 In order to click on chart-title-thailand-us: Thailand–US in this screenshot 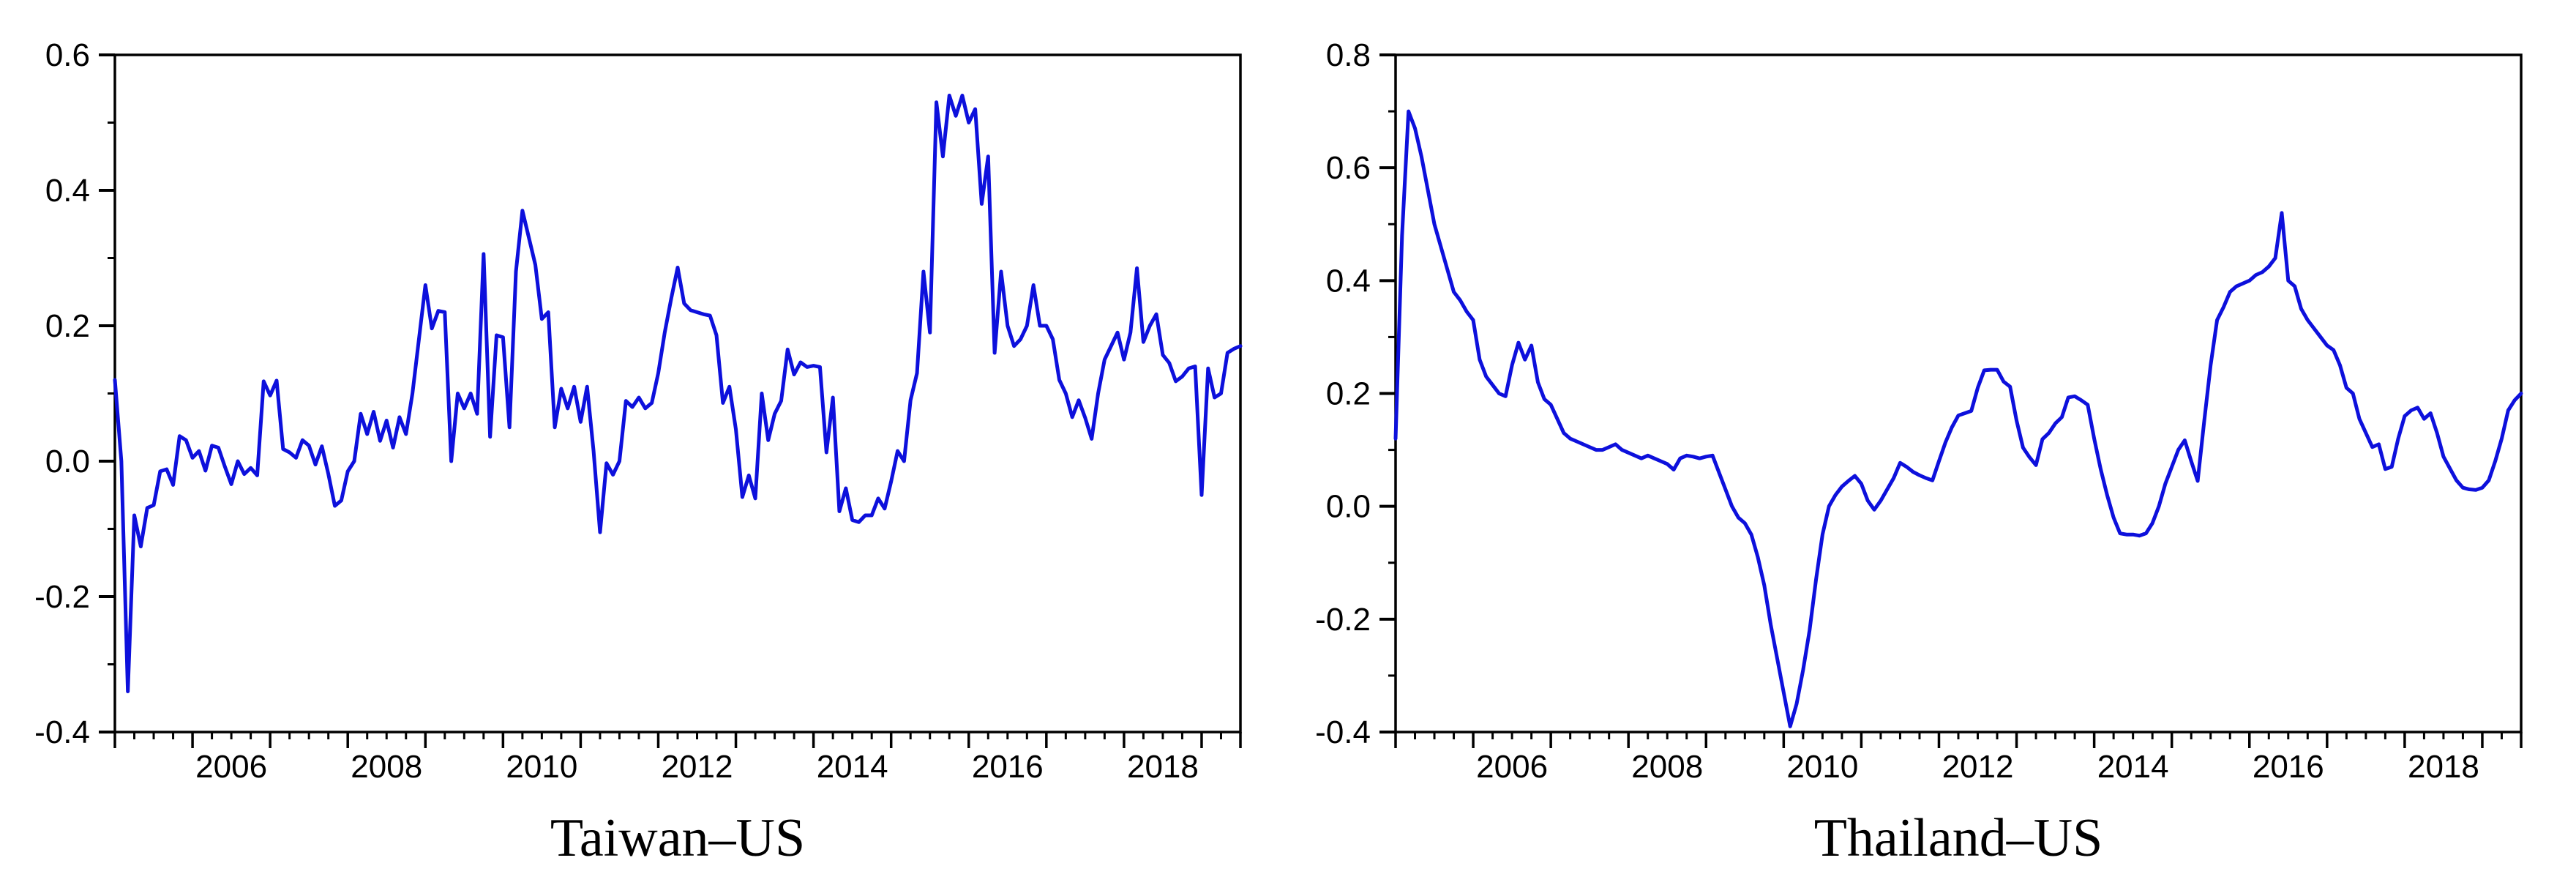, I will do `click(1958, 838)`.